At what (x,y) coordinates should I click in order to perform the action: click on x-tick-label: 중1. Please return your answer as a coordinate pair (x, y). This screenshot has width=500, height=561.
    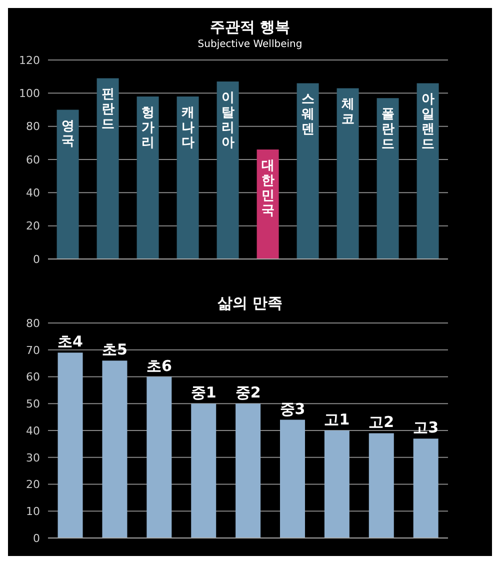
    Looking at the image, I should click on (203, 393).